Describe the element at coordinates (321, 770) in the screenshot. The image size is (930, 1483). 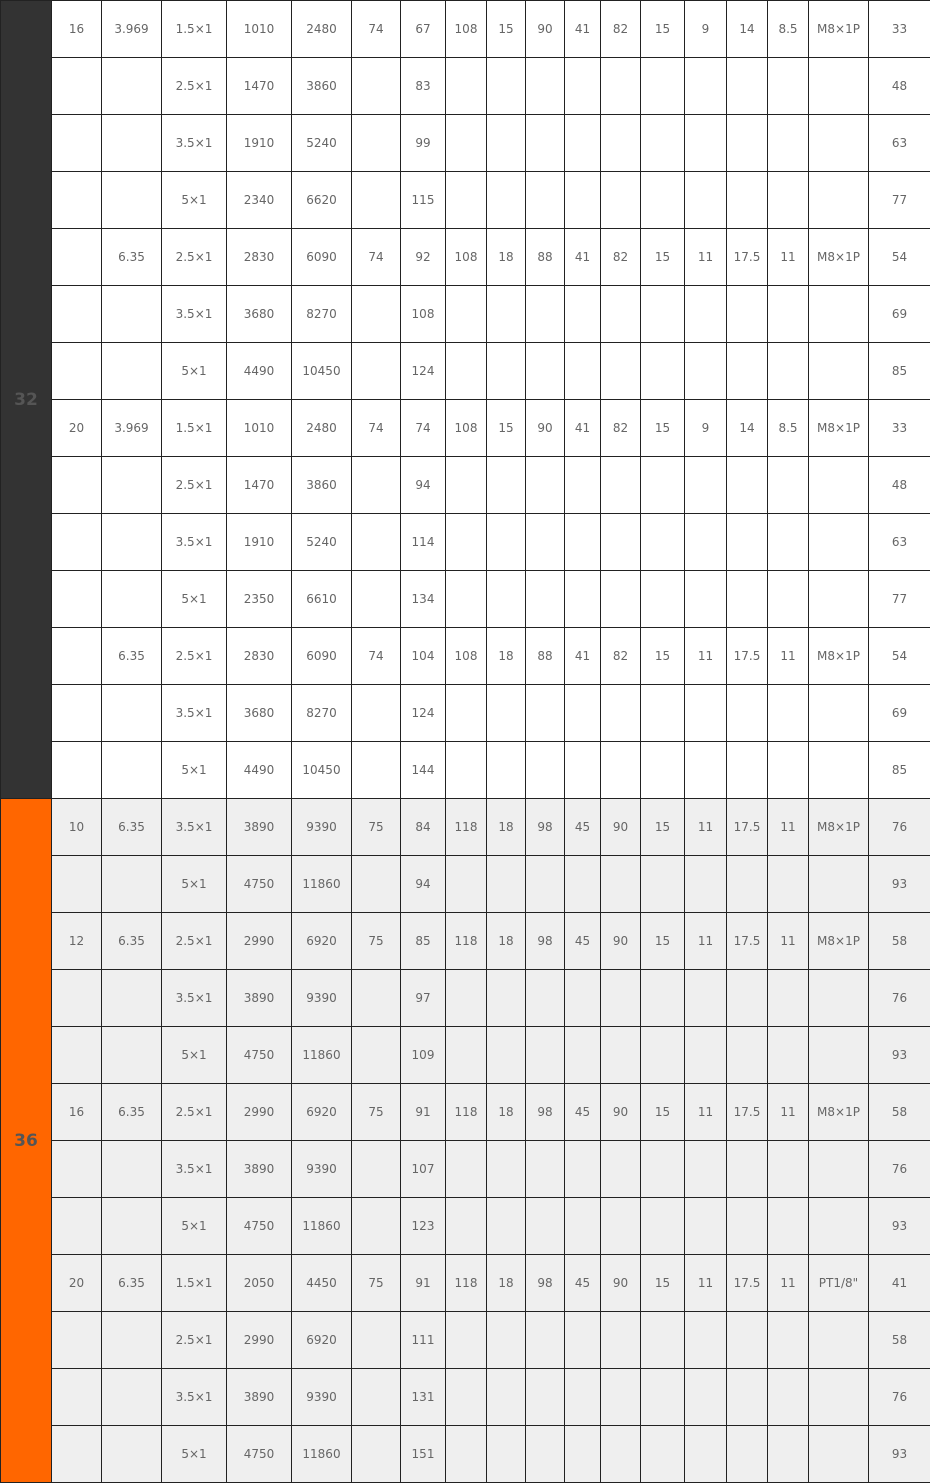
I see `table-cell: 10450` at that location.